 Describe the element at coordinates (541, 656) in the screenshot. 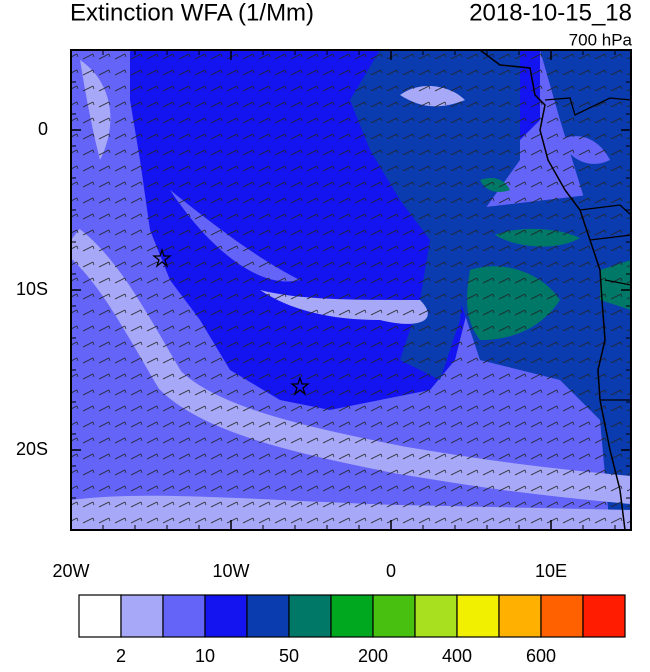

I see `colorbar-label: 600` at that location.